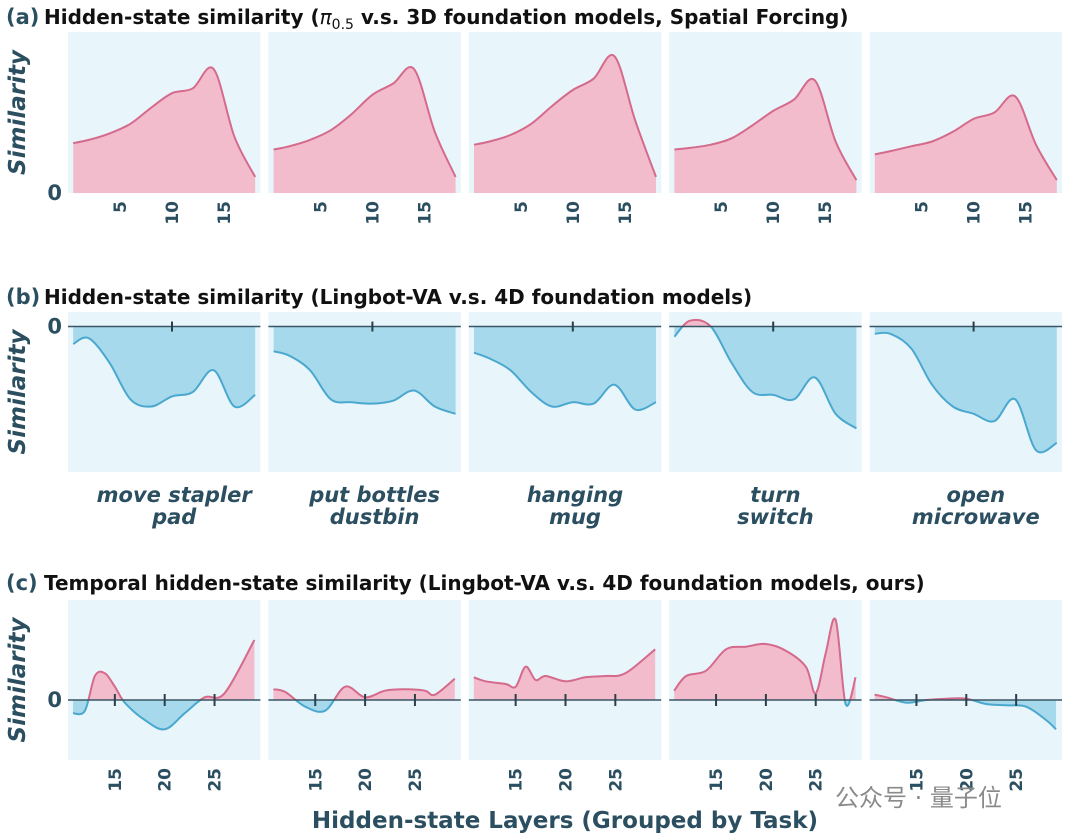 This screenshot has height=840, width=1080. What do you see at coordinates (23, 297) in the screenshot?
I see `panel-label: (b)` at bounding box center [23, 297].